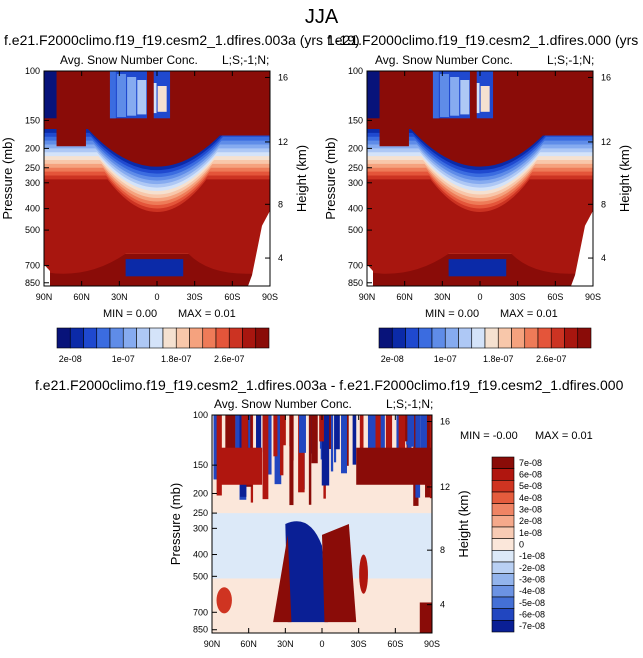  What do you see at coordinates (355, 71) in the screenshot?
I see `panel2-ytick-label-100: 100` at bounding box center [355, 71].